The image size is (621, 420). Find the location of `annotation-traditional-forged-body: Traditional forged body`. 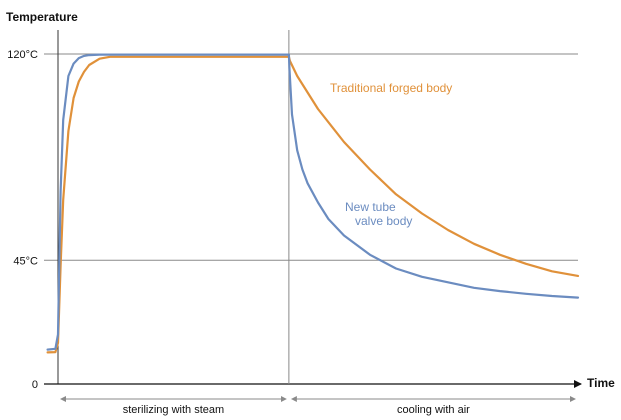

annotation-traditional-forged-body: Traditional forged body is located at coordinates (391, 88).